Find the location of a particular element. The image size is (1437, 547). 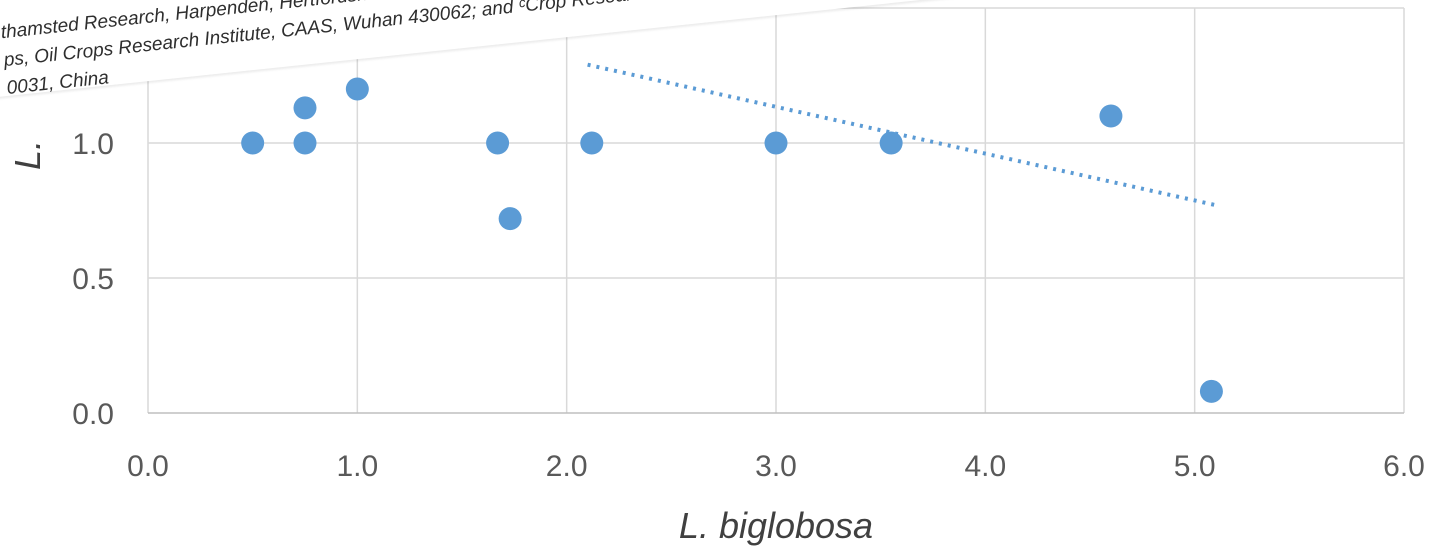

x-tick-label: 3.0 is located at coordinates (776, 466).